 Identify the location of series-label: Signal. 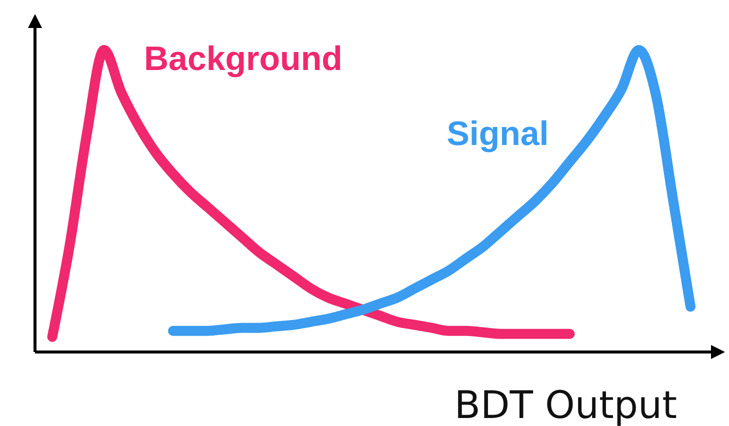
(497, 134).